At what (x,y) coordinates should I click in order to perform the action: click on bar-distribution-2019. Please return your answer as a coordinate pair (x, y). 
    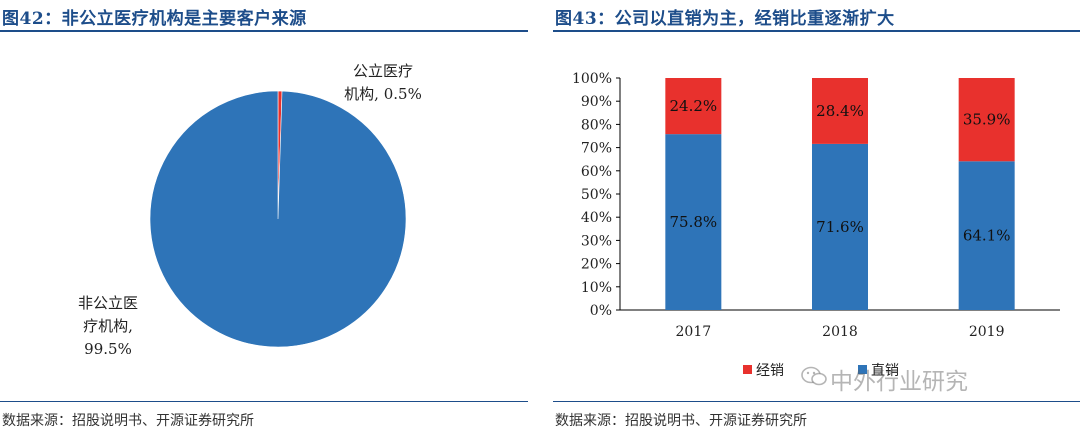
    Looking at the image, I should click on (986, 120).